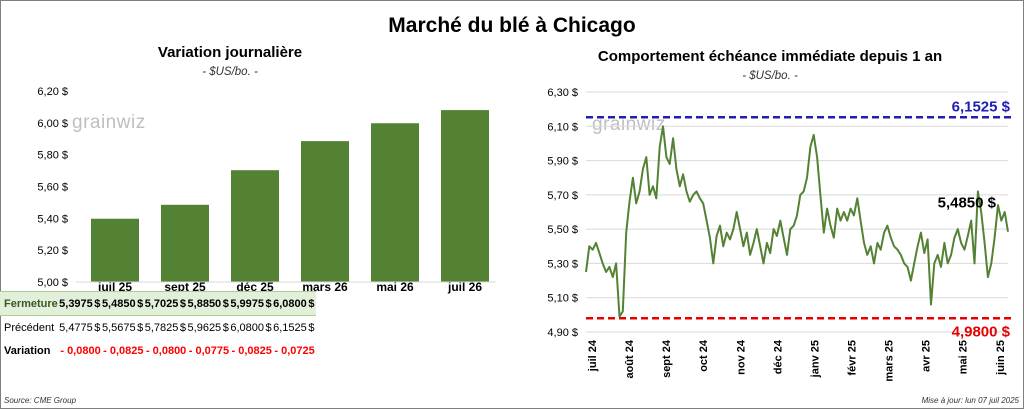 This screenshot has height=409, width=1024. I want to click on x-tick-label: janv 25, so click(815, 359).